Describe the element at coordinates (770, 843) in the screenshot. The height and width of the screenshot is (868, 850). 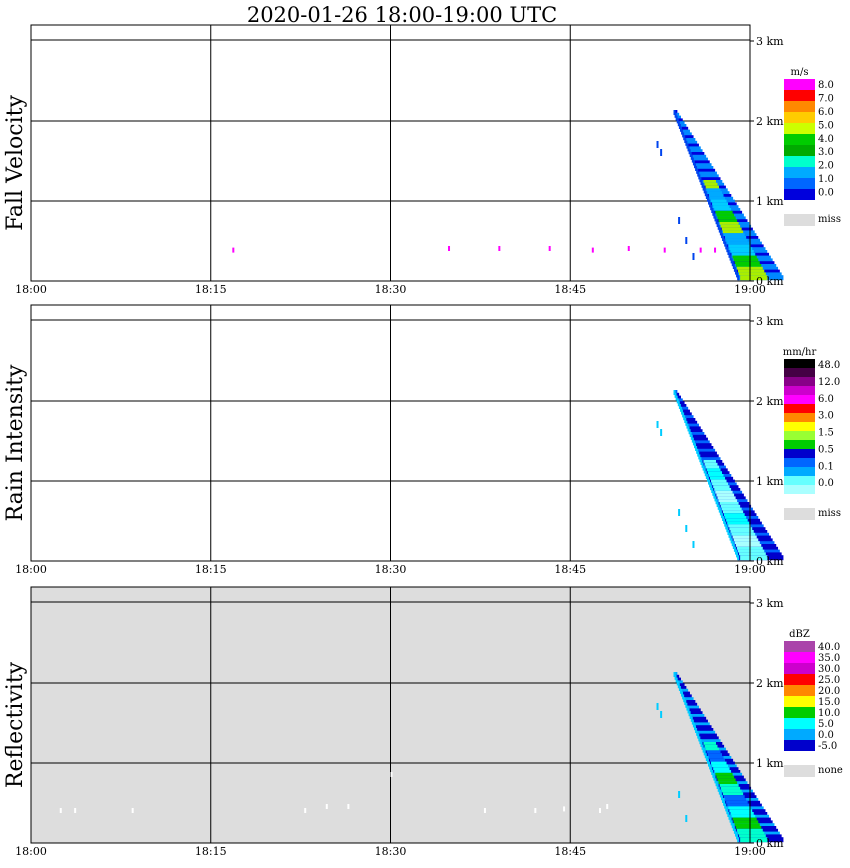
I see `y-tick-label: 0 km` at that location.